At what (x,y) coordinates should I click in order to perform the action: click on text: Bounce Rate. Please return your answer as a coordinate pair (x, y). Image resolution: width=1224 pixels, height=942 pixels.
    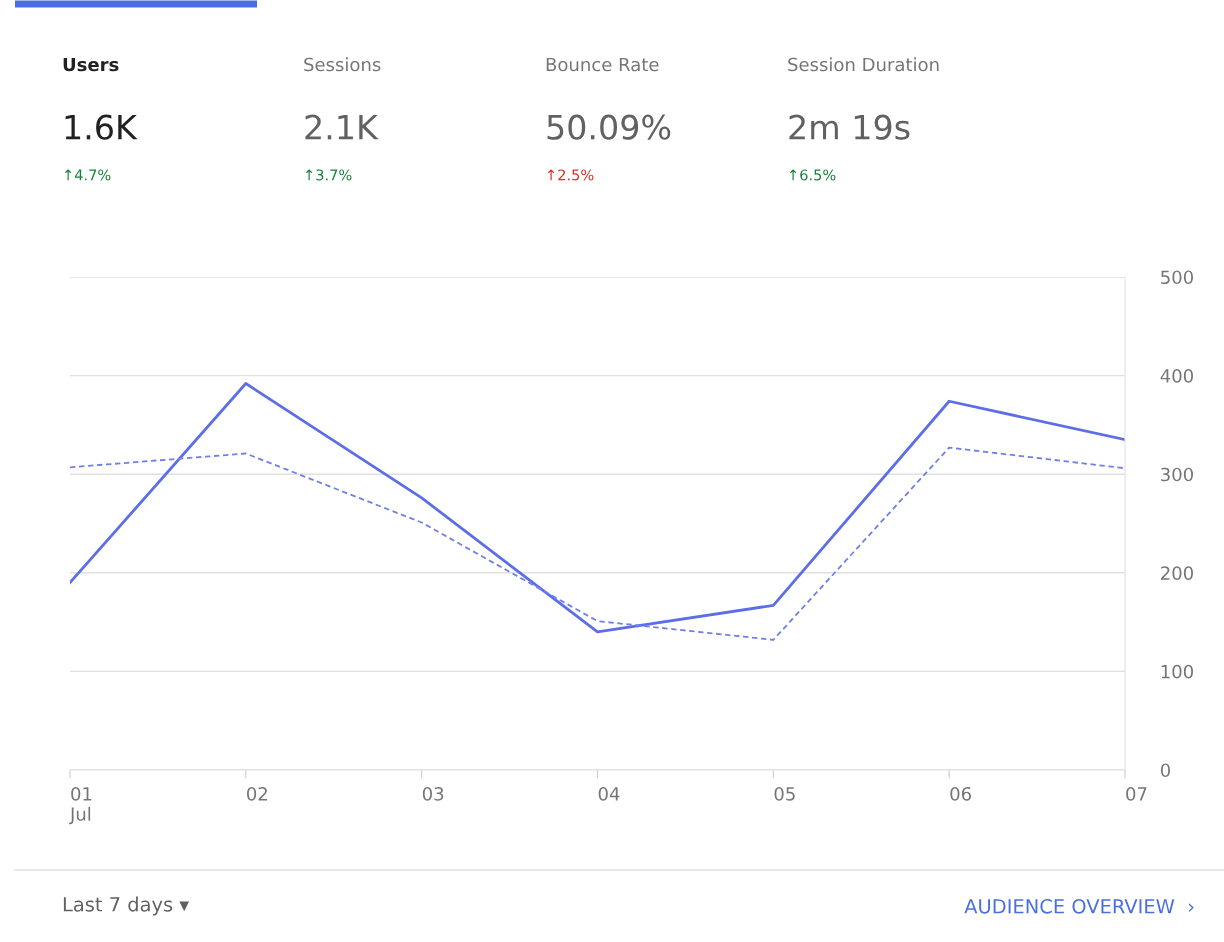
    Looking at the image, I should click on (602, 64).